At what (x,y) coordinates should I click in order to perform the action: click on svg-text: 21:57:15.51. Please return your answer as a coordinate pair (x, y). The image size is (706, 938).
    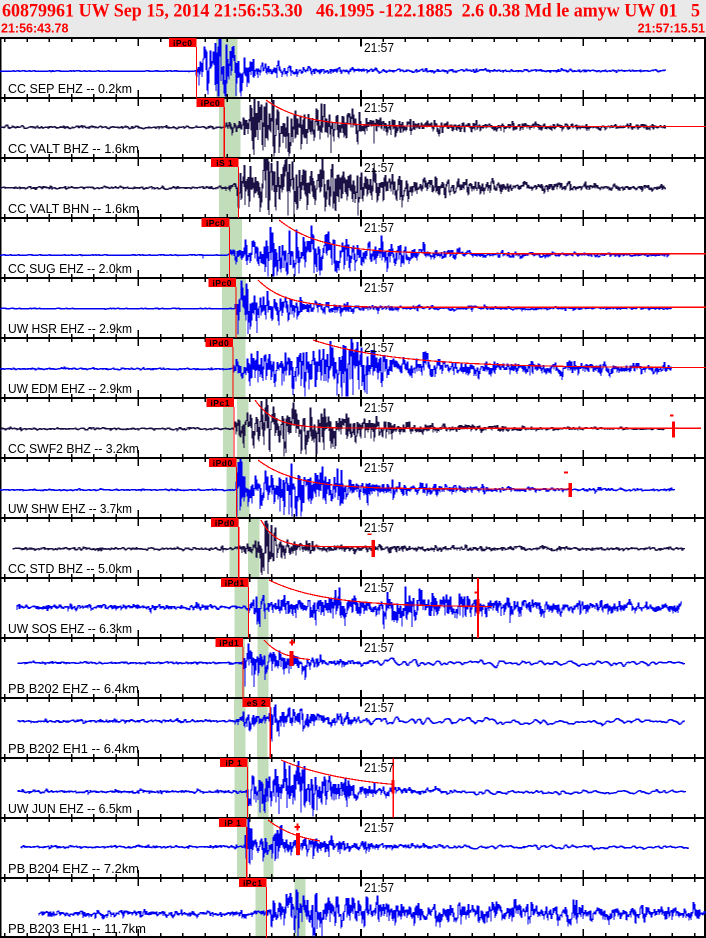
    Looking at the image, I should click on (671, 29).